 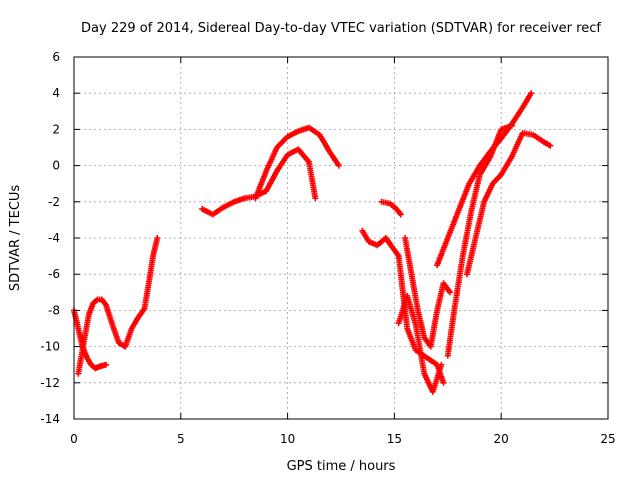 What do you see at coordinates (54, 274) in the screenshot?
I see `y-tick-label: -6` at bounding box center [54, 274].